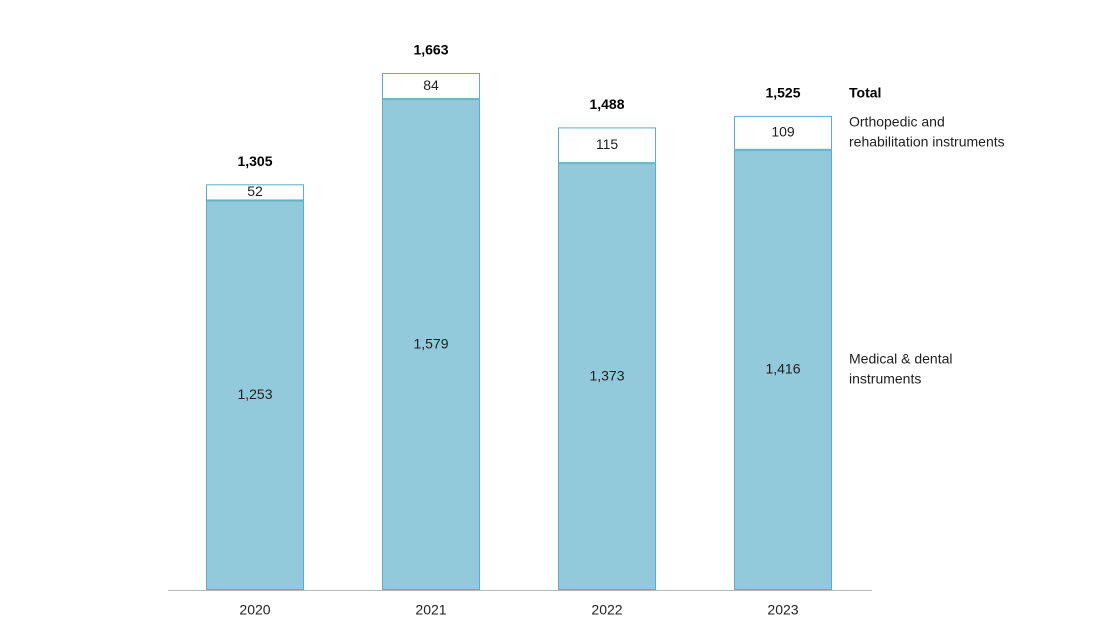  I want to click on x-tick-label: 2020, so click(254, 610).